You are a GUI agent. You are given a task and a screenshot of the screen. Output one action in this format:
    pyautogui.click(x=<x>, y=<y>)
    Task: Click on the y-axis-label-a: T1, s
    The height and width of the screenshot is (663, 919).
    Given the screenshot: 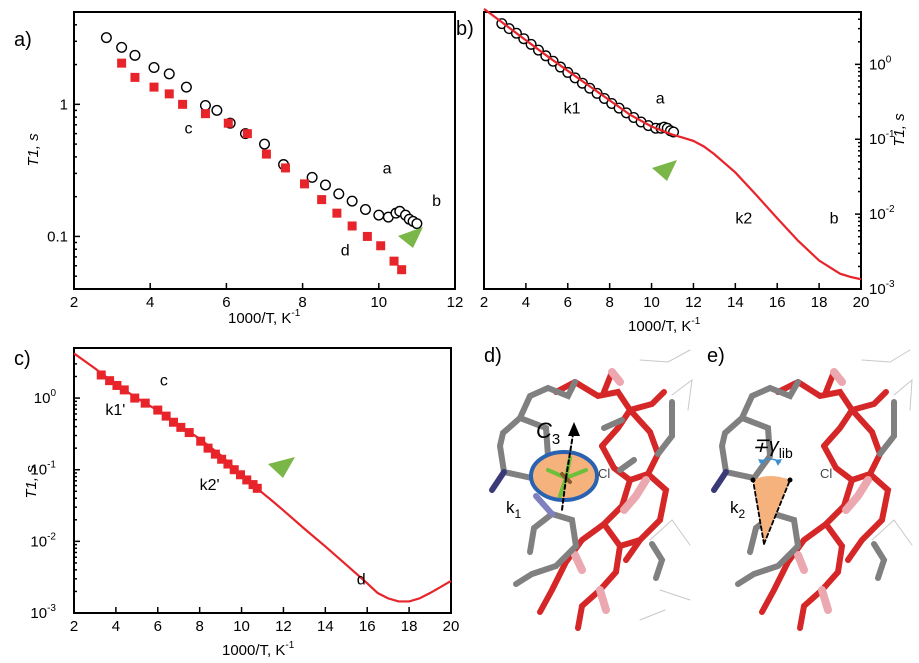 What is the action you would take?
    pyautogui.click(x=33, y=150)
    